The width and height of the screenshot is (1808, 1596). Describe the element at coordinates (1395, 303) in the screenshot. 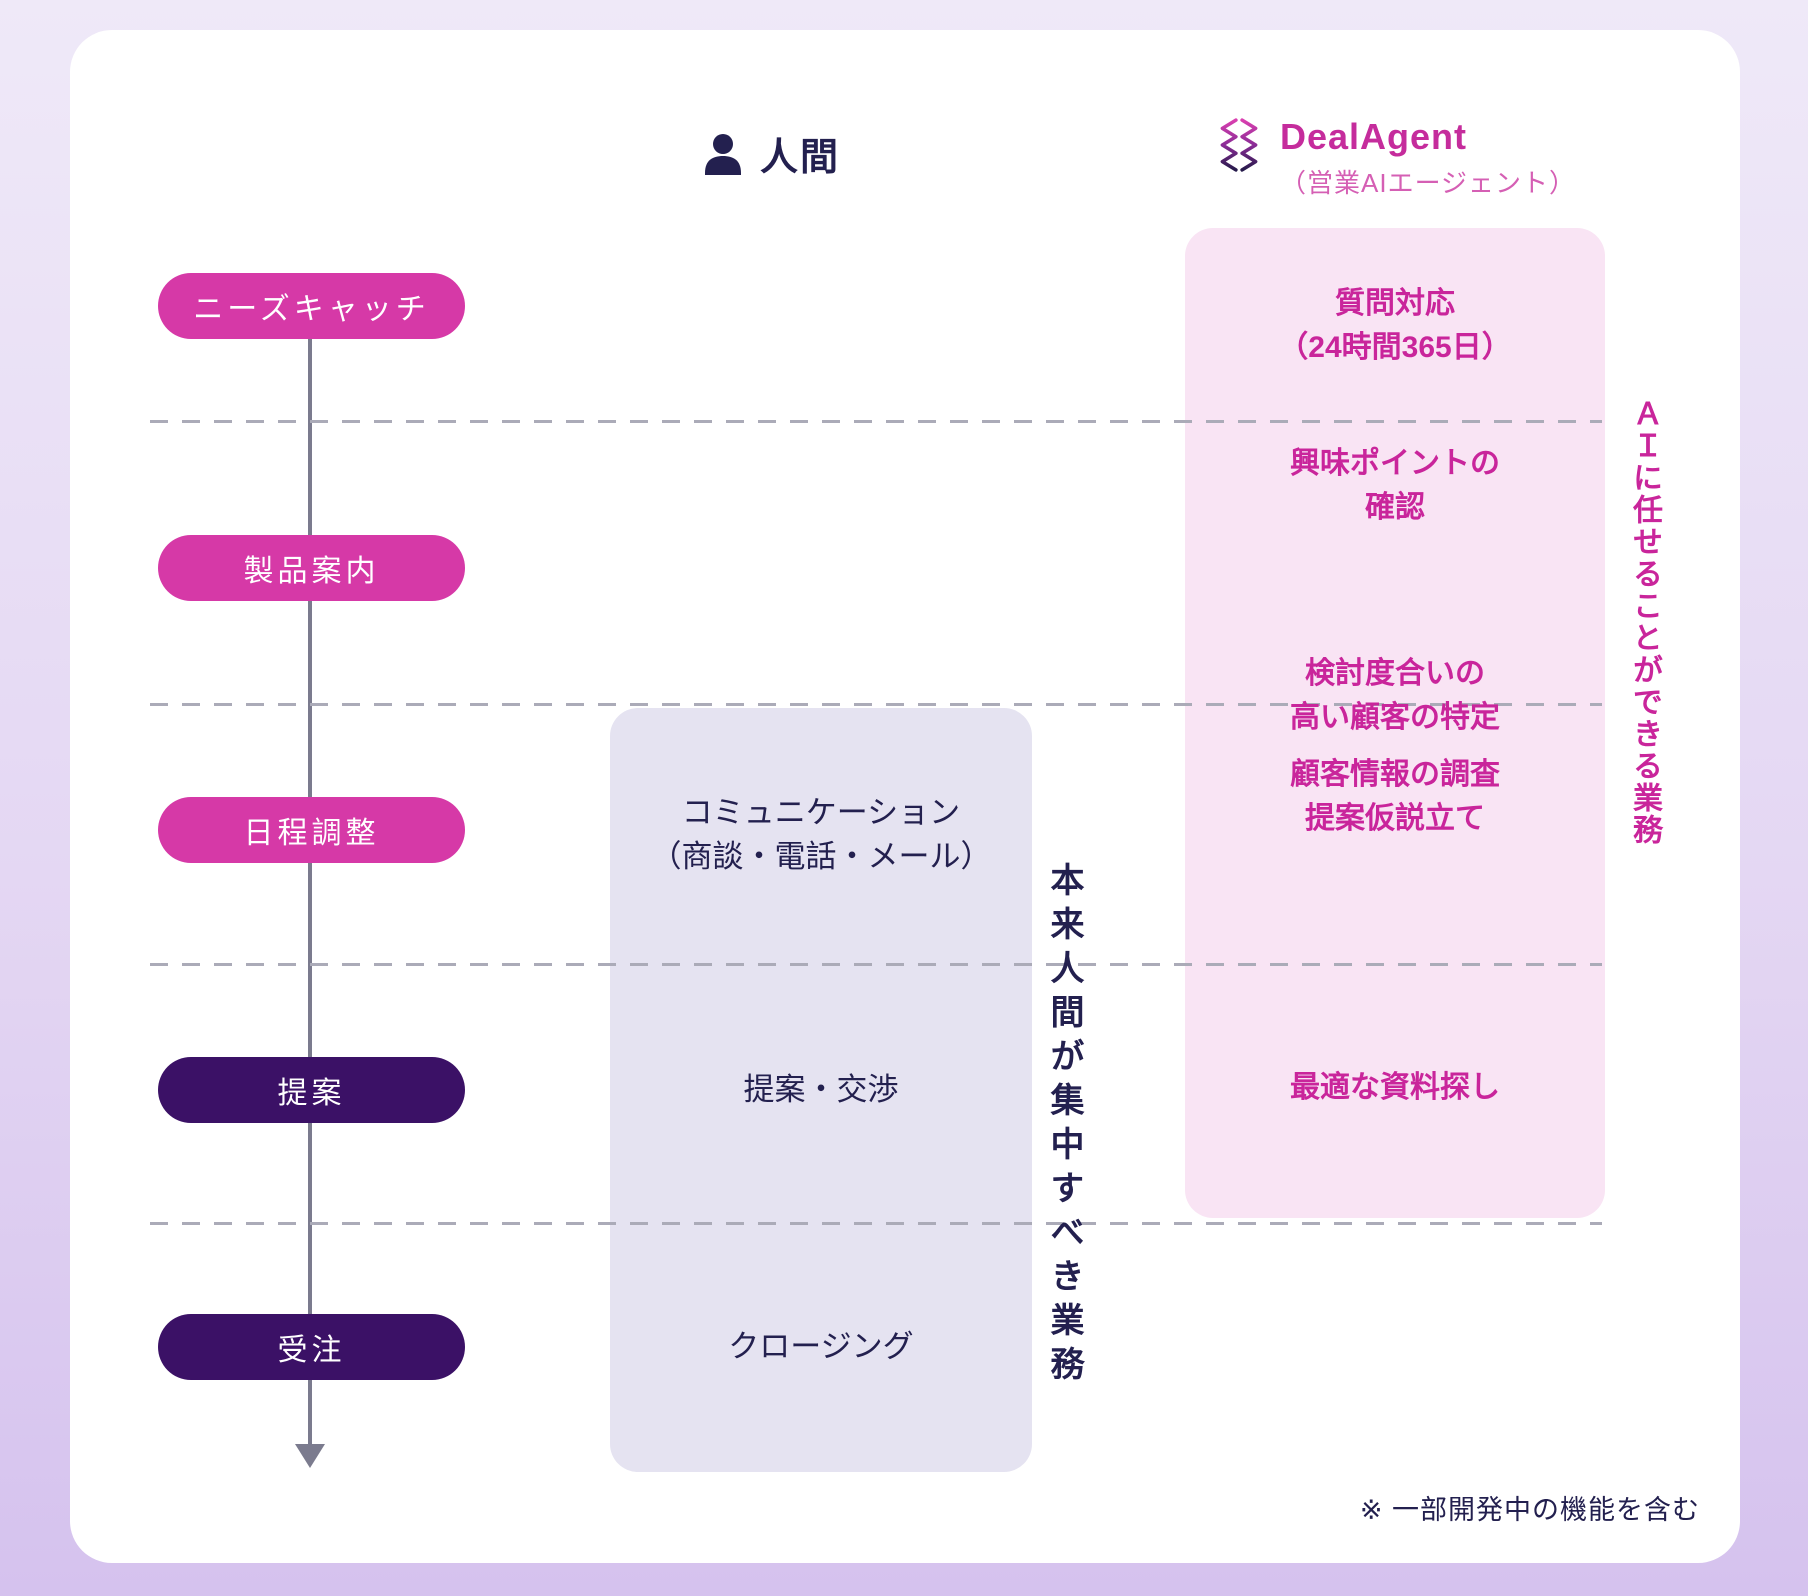

I see `task-line: 質問対応` at that location.